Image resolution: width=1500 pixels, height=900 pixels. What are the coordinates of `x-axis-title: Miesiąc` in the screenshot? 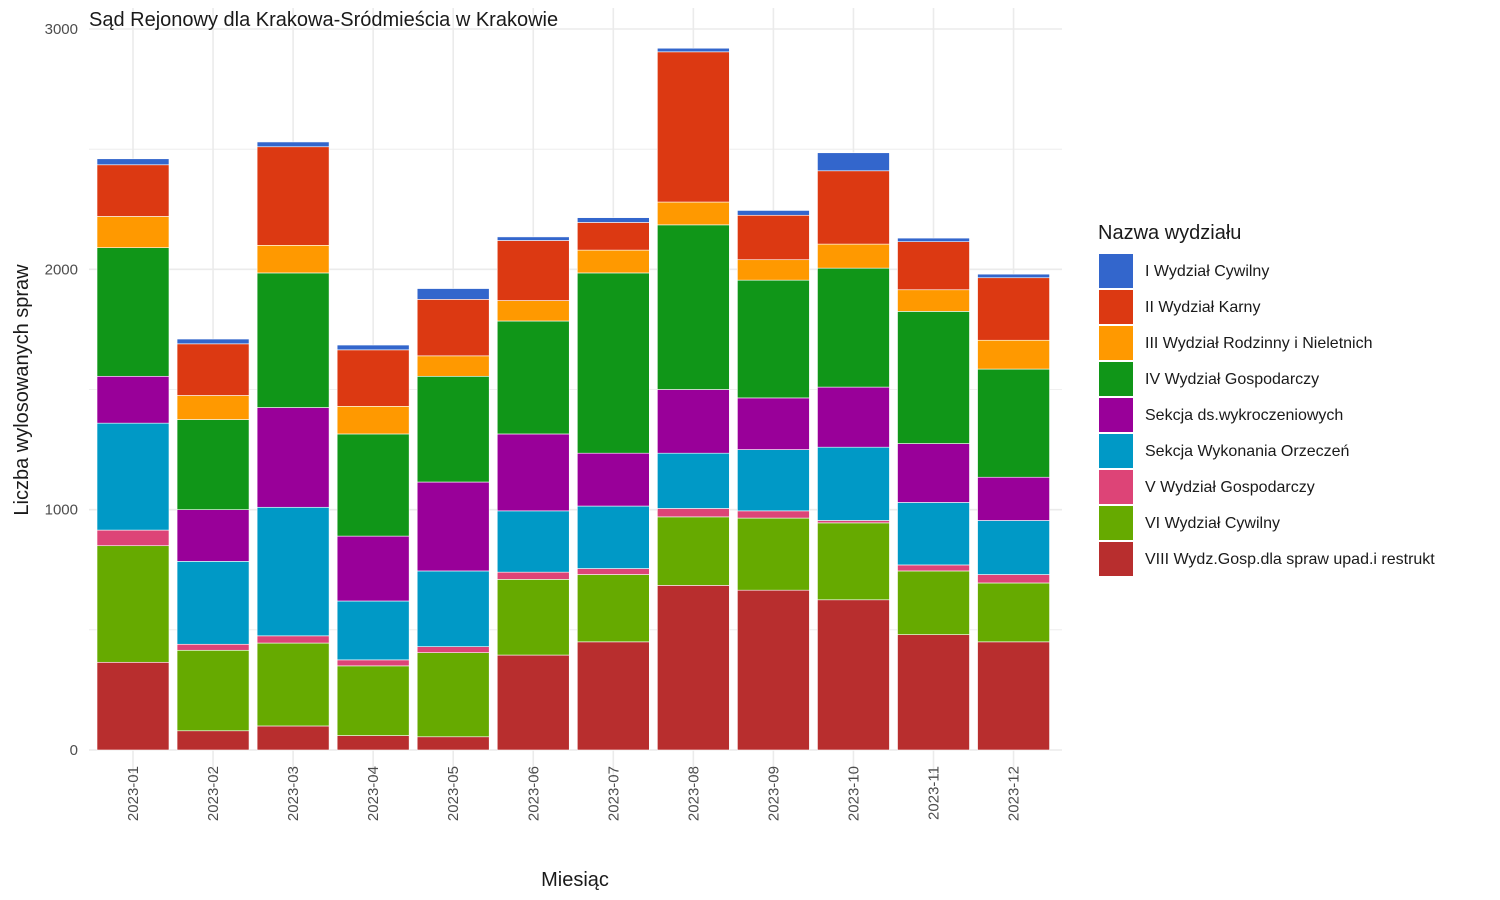 It's located at (575, 880).